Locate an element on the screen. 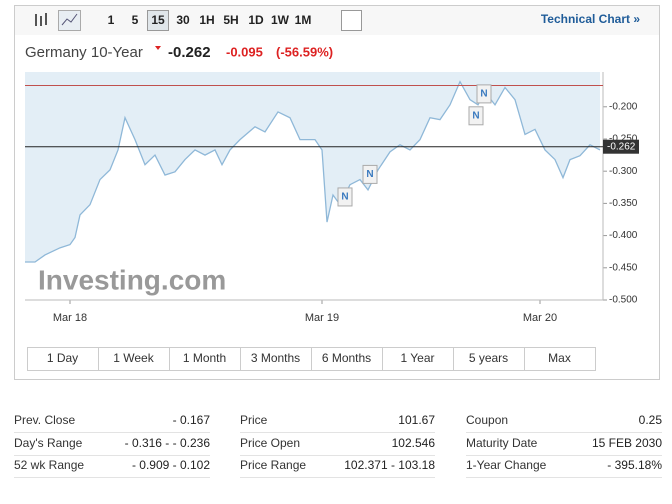  candle-icon-glyph is located at coordinates (41, 19).